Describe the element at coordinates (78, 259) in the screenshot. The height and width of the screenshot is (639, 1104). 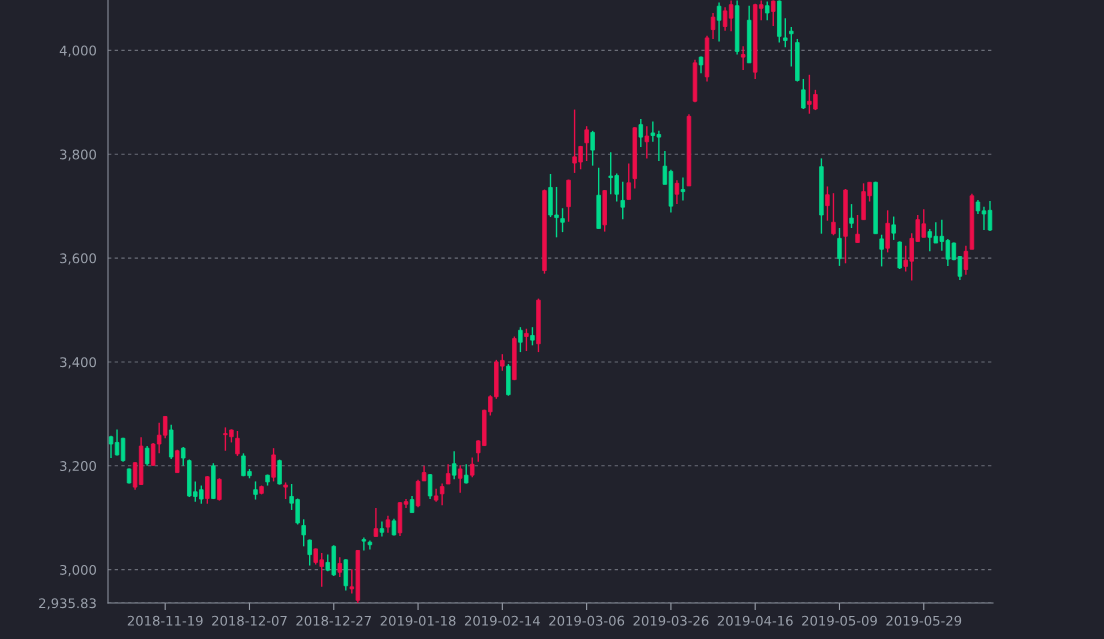
I see `y-tick-label: 3,600` at that location.